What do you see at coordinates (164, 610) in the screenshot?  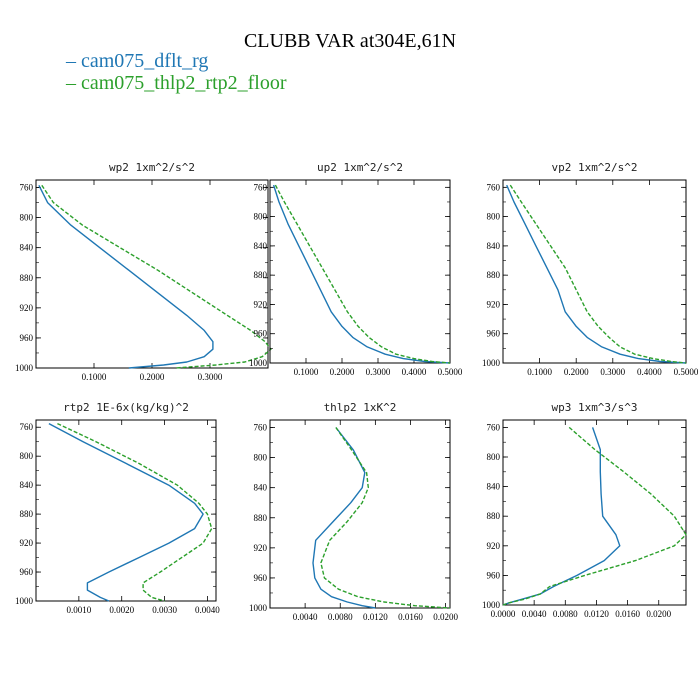 I see `x-tick-label: 0.0030` at bounding box center [164, 610].